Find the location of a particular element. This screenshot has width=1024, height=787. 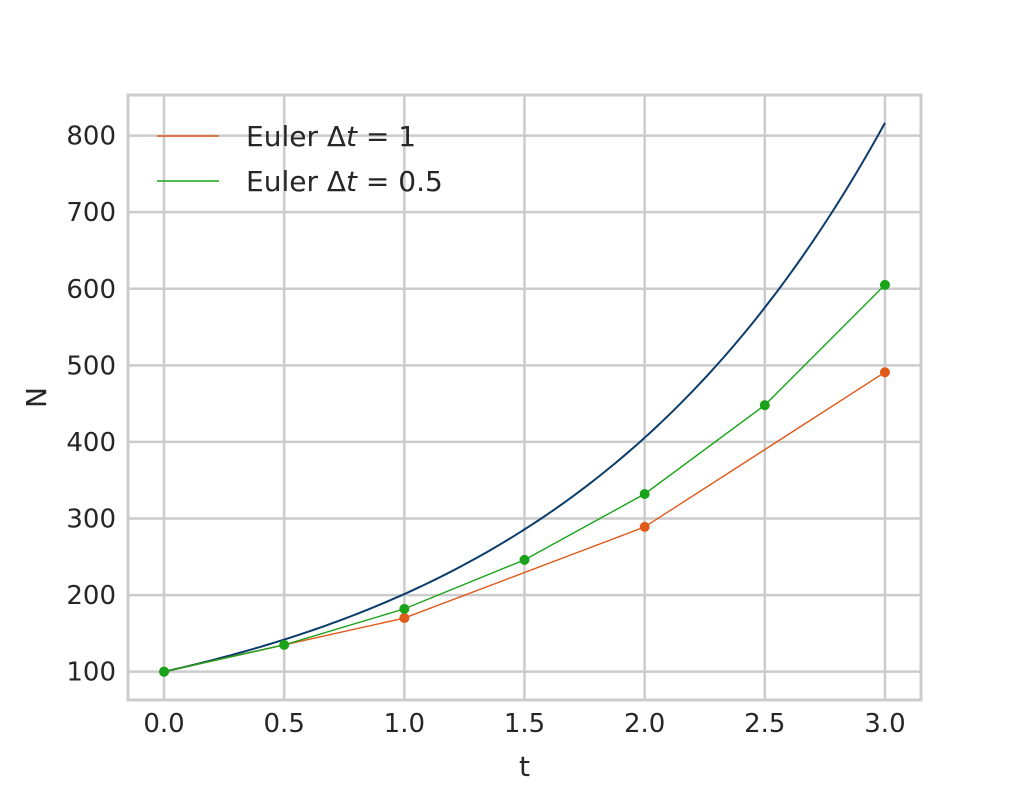

x-tick-label: 0.5 is located at coordinates (284, 724).